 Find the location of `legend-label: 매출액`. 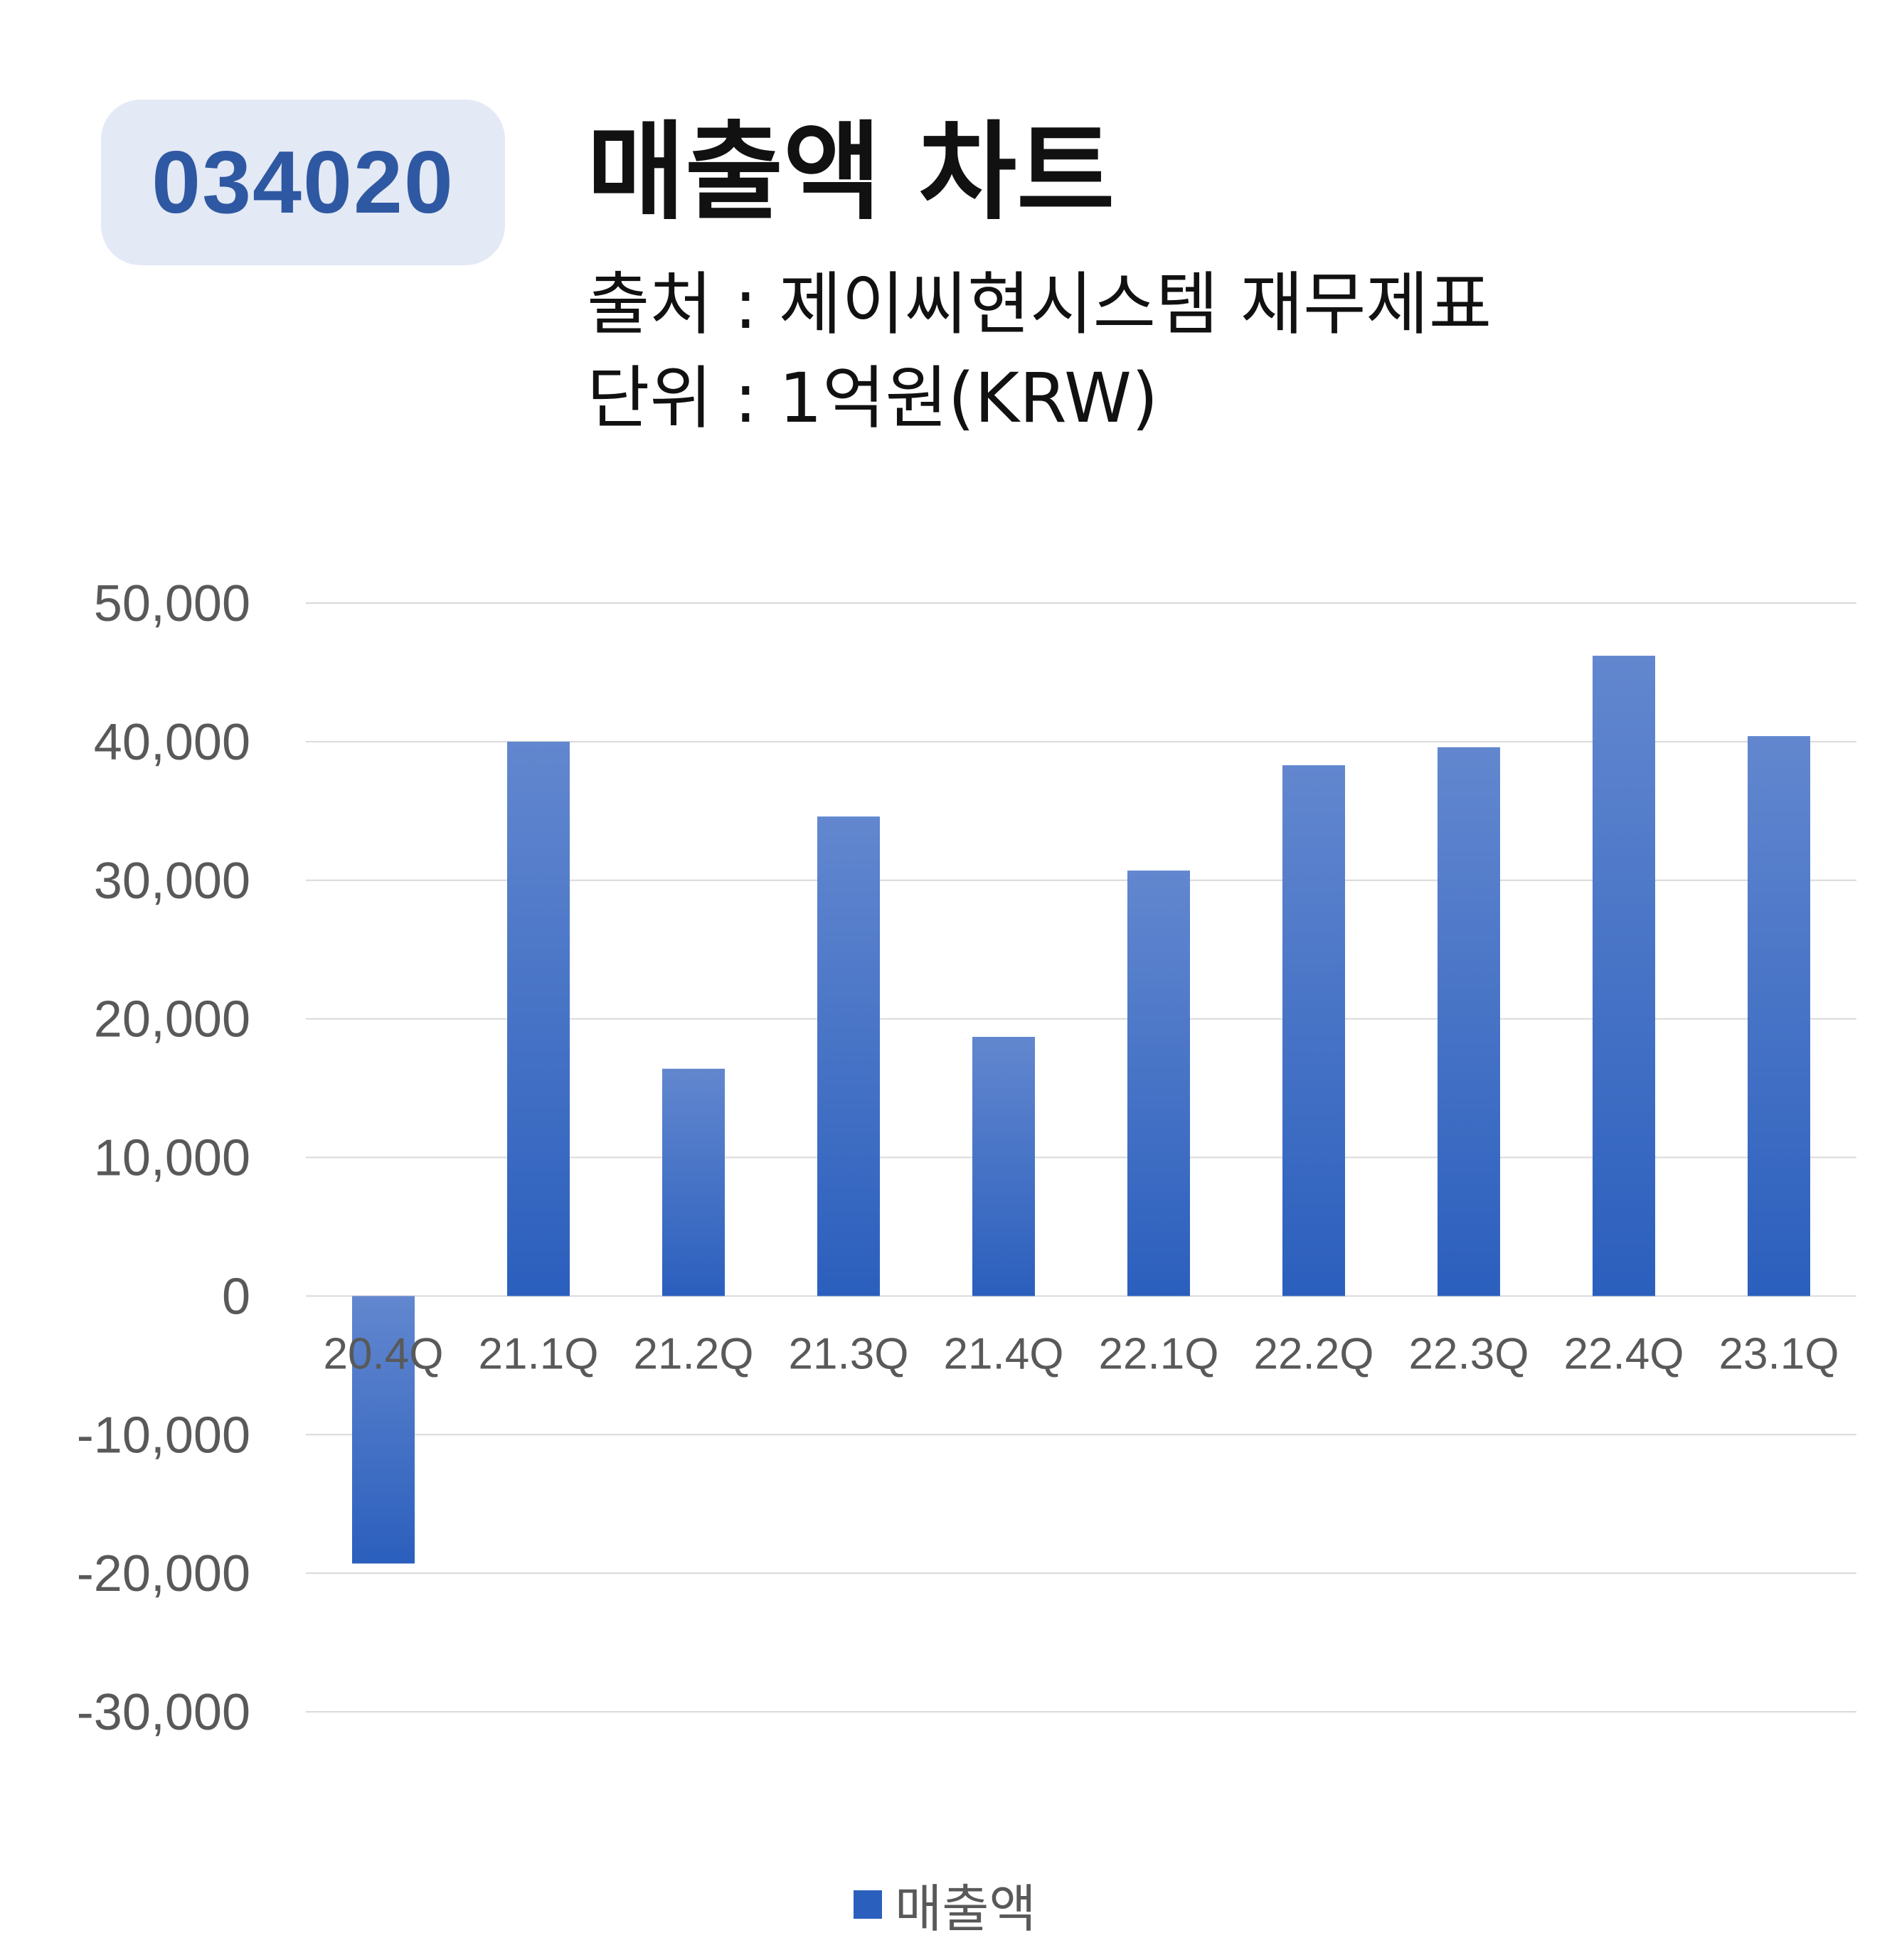

legend-label: 매출액 is located at coordinates (965, 1909).